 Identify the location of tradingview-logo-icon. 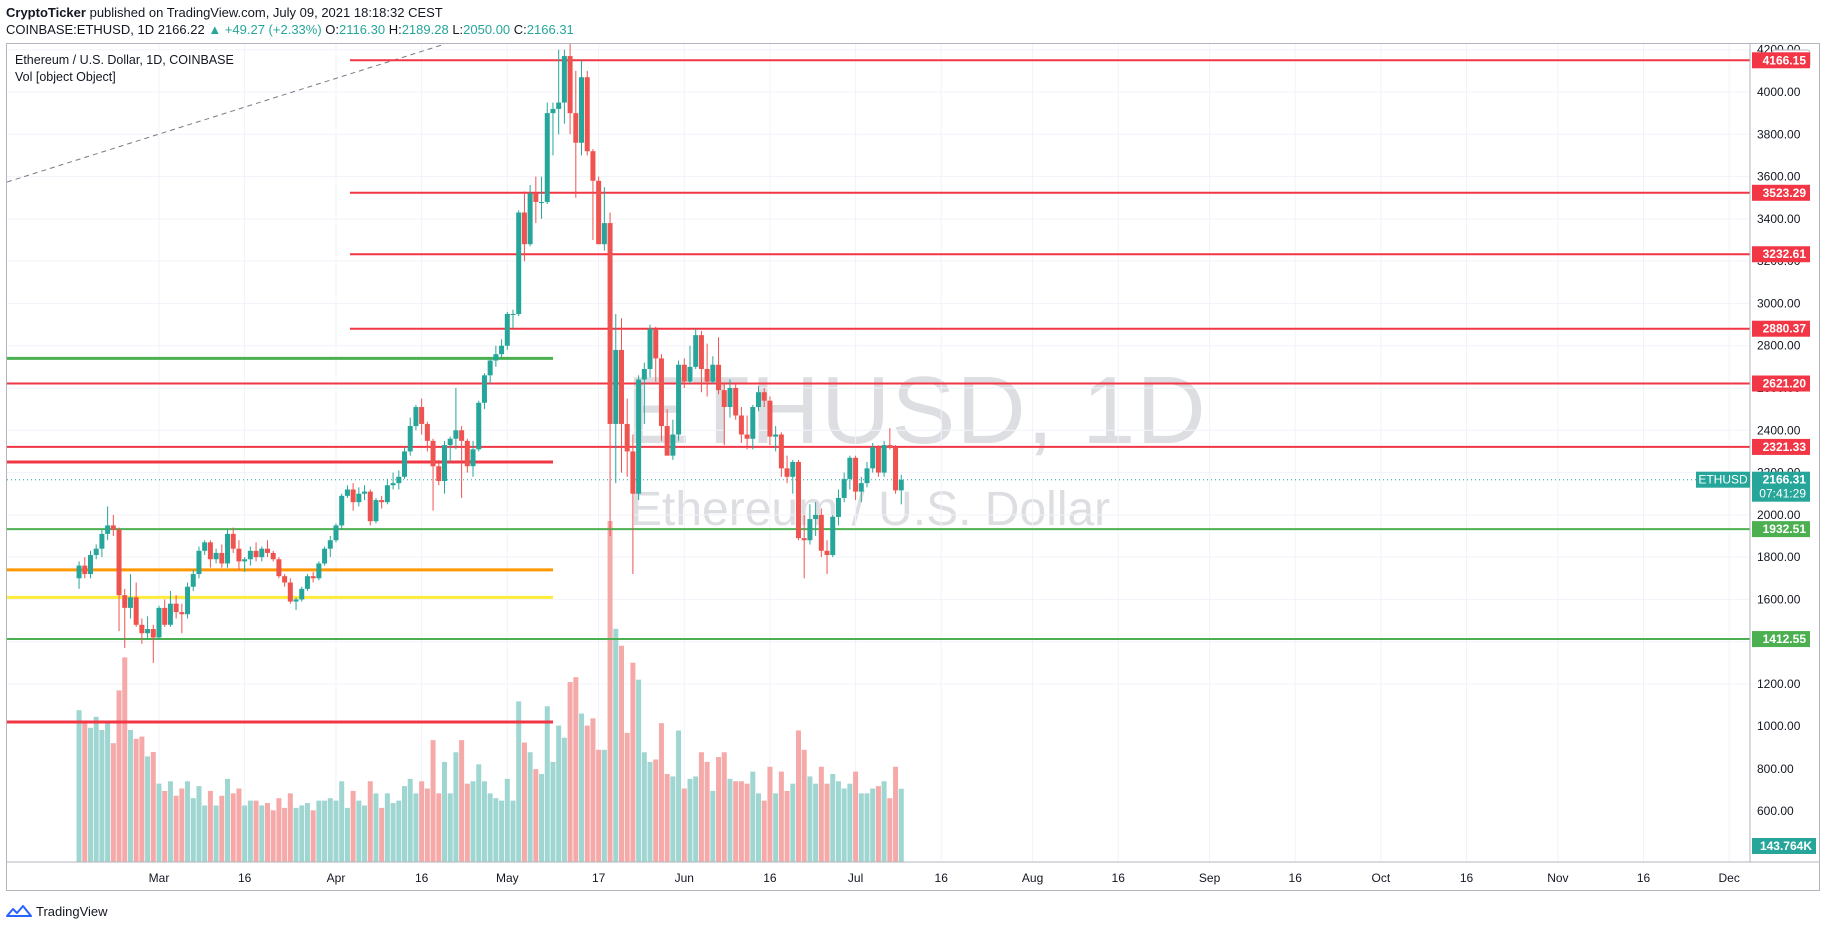
(19, 911).